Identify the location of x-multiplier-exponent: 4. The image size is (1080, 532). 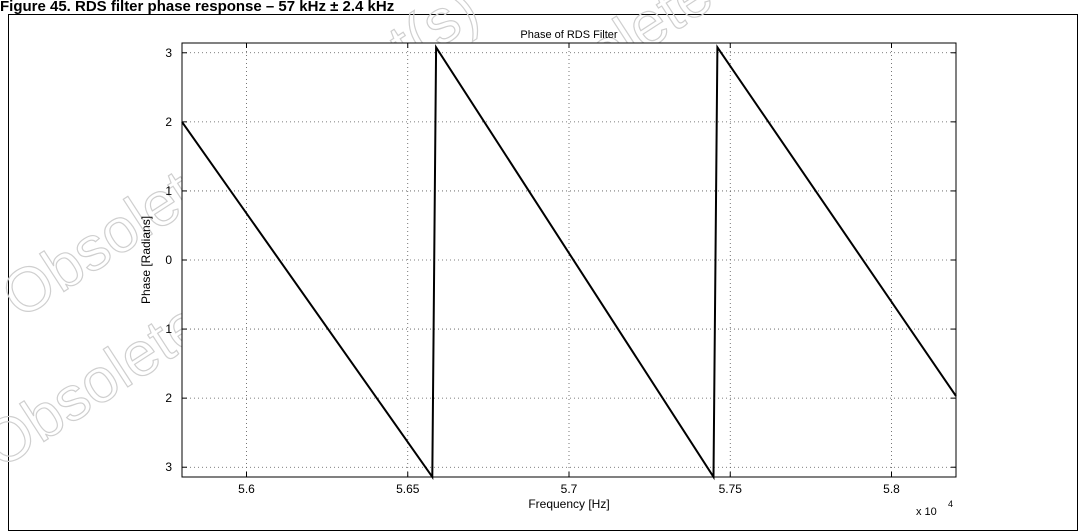
(950, 504).